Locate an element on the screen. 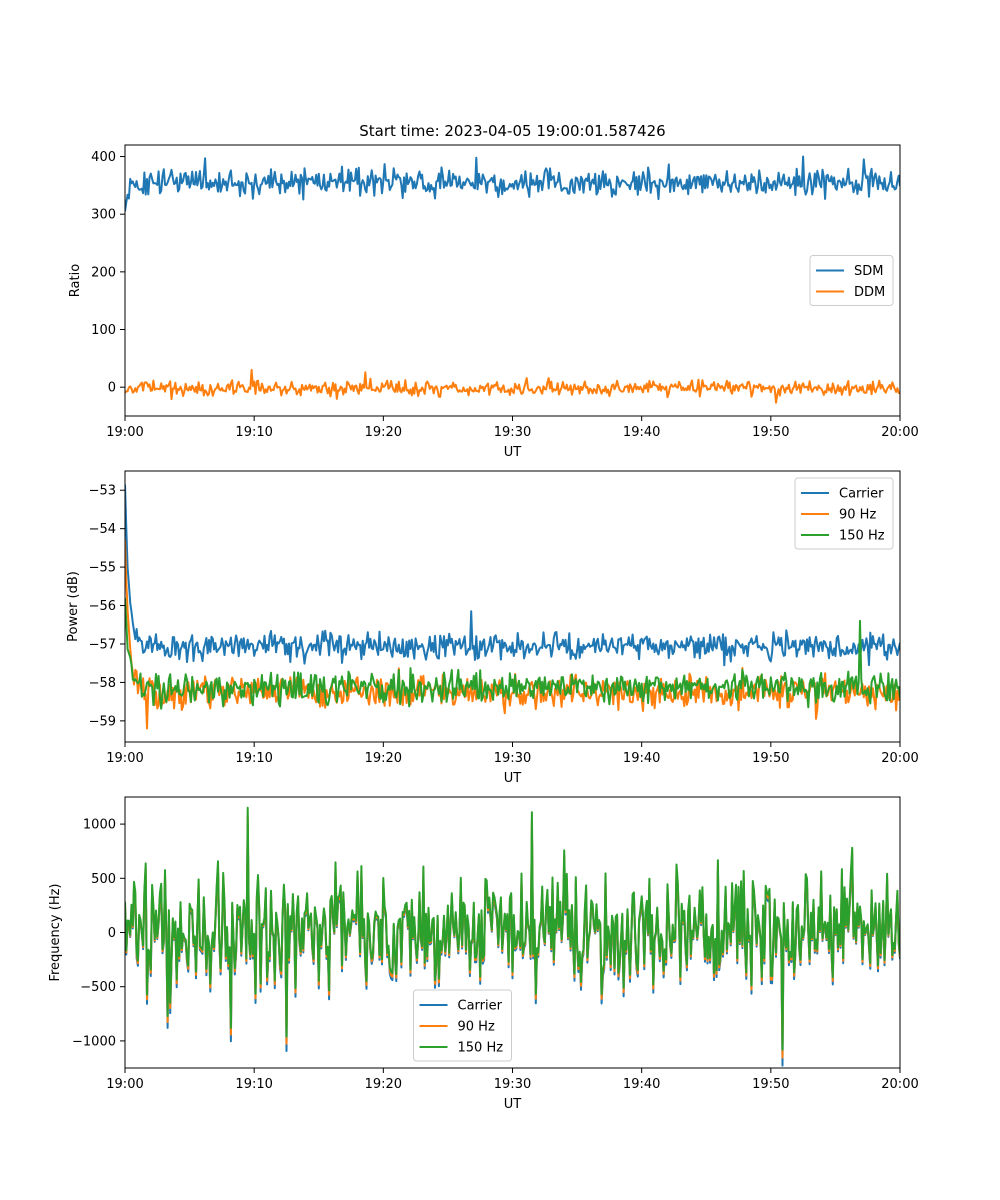  y-tick-label: −58 is located at coordinates (102, 683).